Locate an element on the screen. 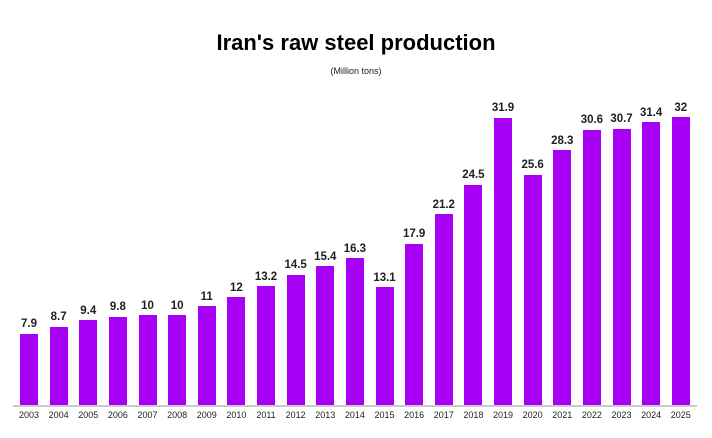 Image resolution: width=712 pixels, height=438 pixels. x-axis-label: 2018 is located at coordinates (473, 415).